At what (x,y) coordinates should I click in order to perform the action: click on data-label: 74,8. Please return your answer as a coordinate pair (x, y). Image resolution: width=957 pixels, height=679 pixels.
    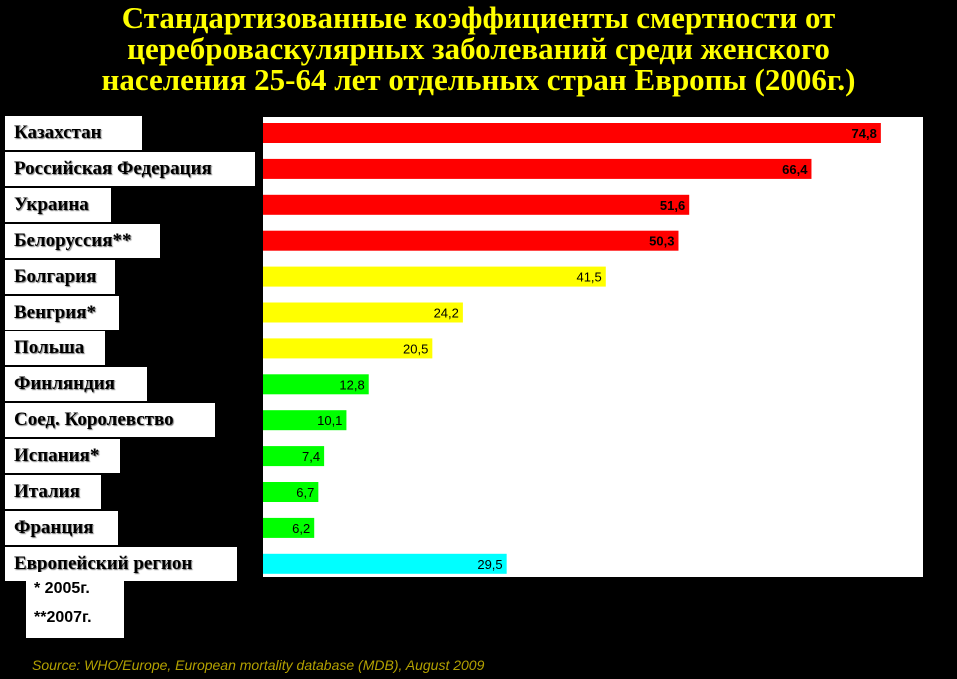
    Looking at the image, I should click on (864, 133).